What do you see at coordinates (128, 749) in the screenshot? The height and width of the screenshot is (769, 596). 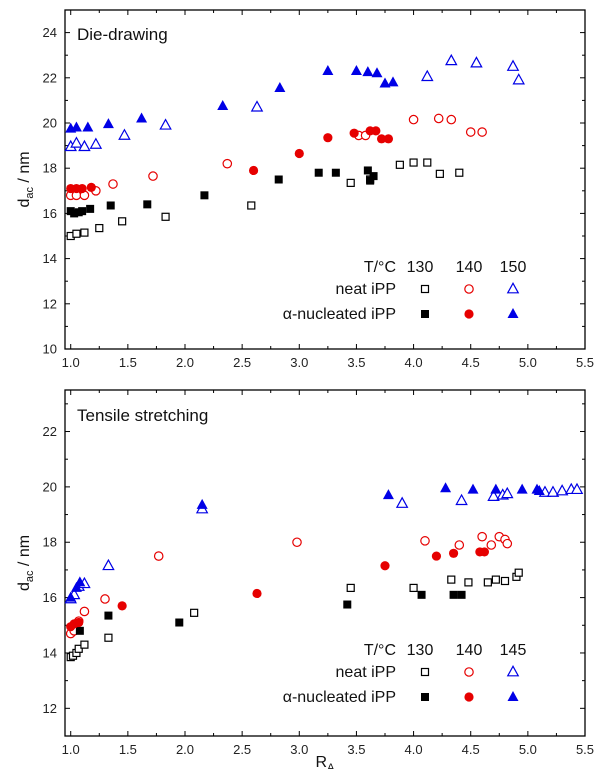 I see `x-tick-label: 1.5` at bounding box center [128, 749].